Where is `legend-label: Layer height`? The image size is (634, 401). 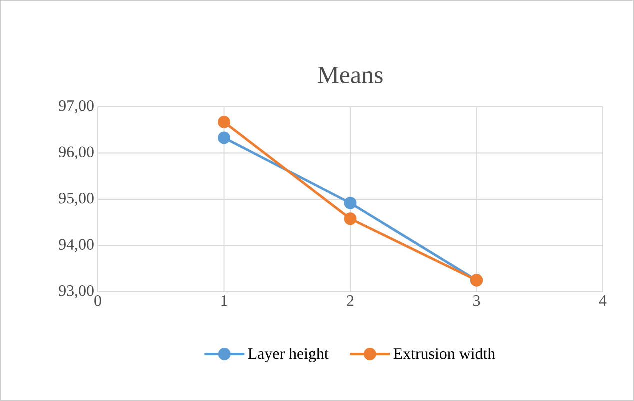 legend-label: Layer height is located at coordinates (288, 355).